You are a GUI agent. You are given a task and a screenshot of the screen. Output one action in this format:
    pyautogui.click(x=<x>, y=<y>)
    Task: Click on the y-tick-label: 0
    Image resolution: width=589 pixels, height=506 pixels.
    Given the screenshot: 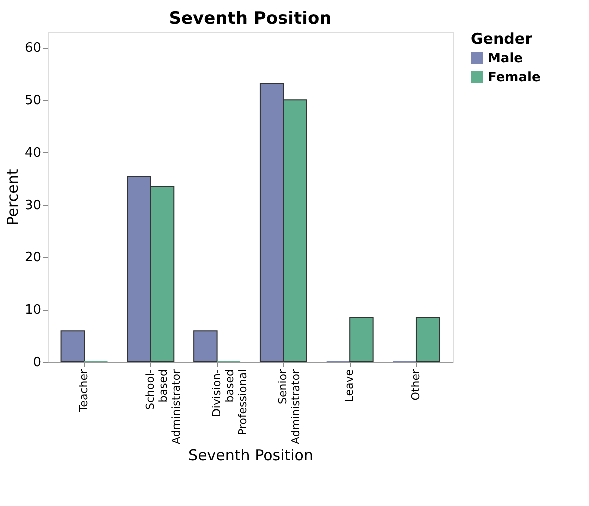 What is the action you would take?
    pyautogui.click(x=37, y=363)
    